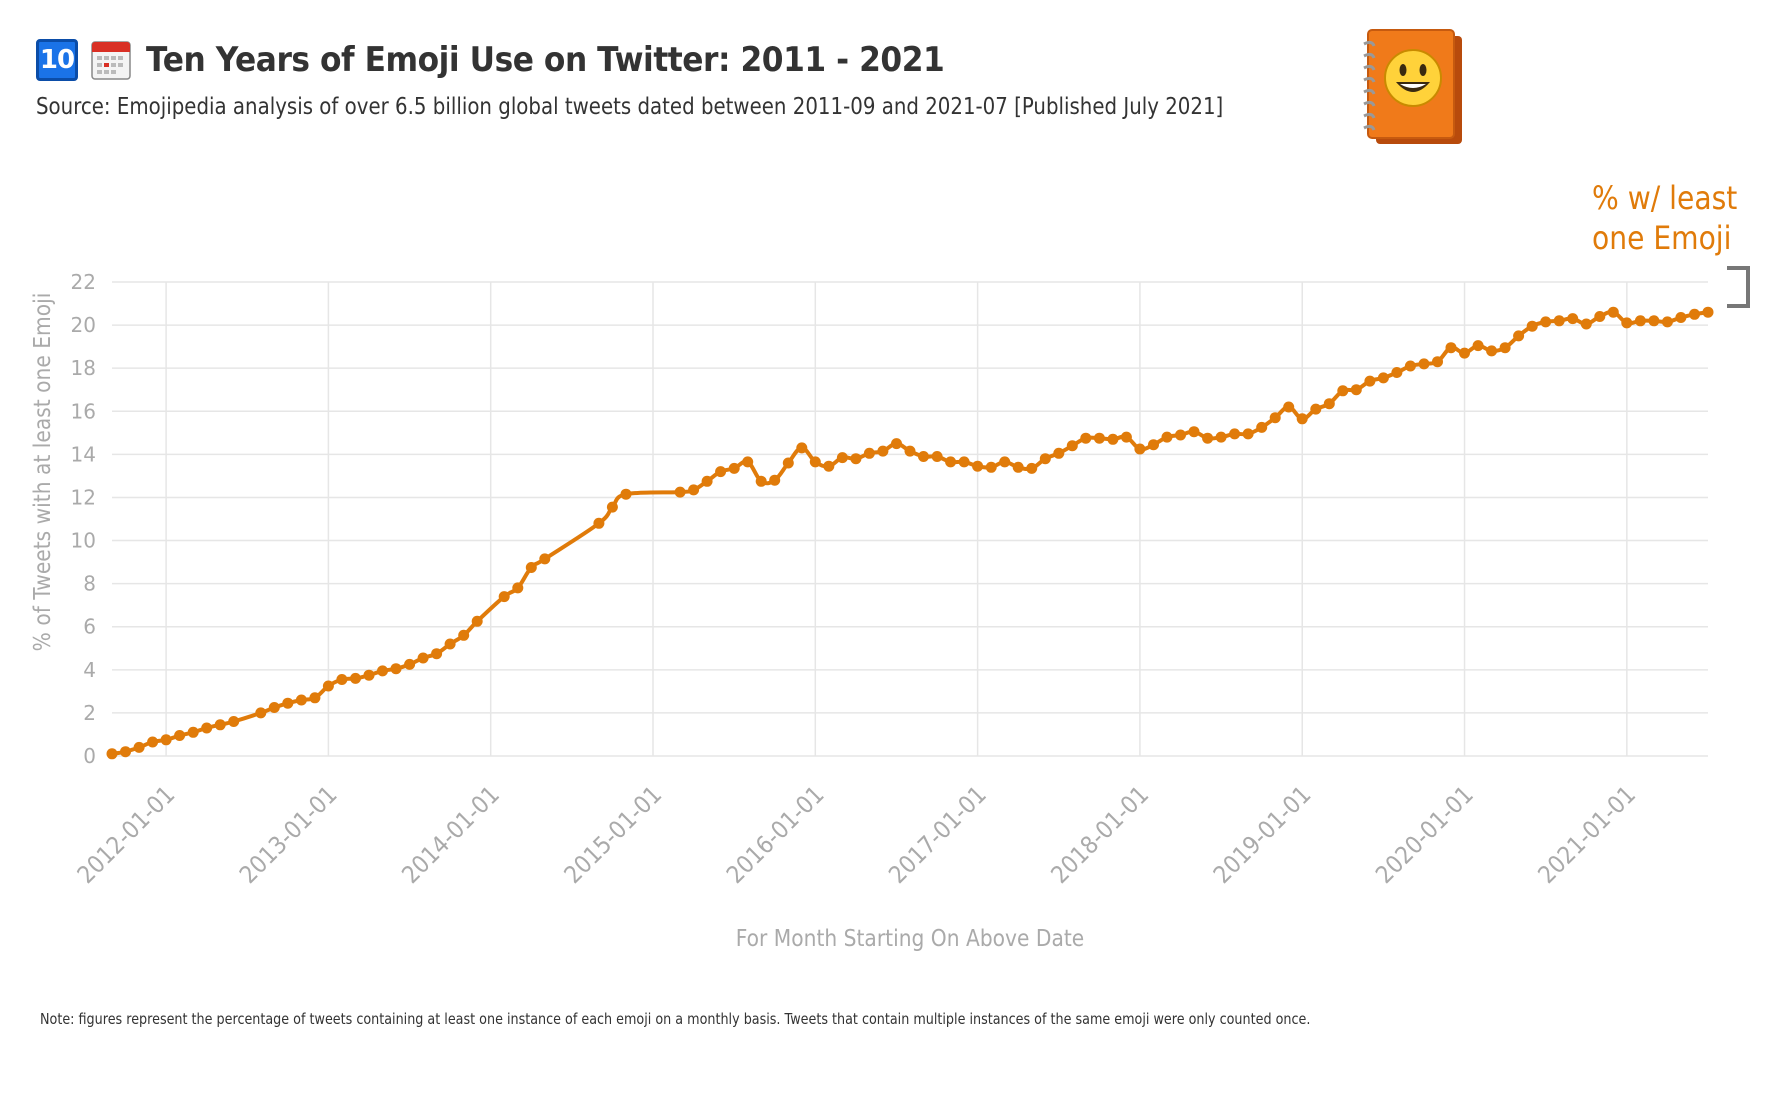 This screenshot has width=1776, height=1098. What do you see at coordinates (43, 472) in the screenshot?
I see `y-axis-label: % of Tweets with at least one Emoji` at bounding box center [43, 472].